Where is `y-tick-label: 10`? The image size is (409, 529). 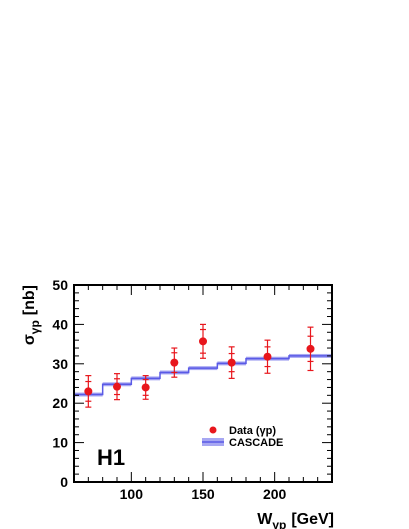
y-tick-label: 10 is located at coordinates (60, 443).